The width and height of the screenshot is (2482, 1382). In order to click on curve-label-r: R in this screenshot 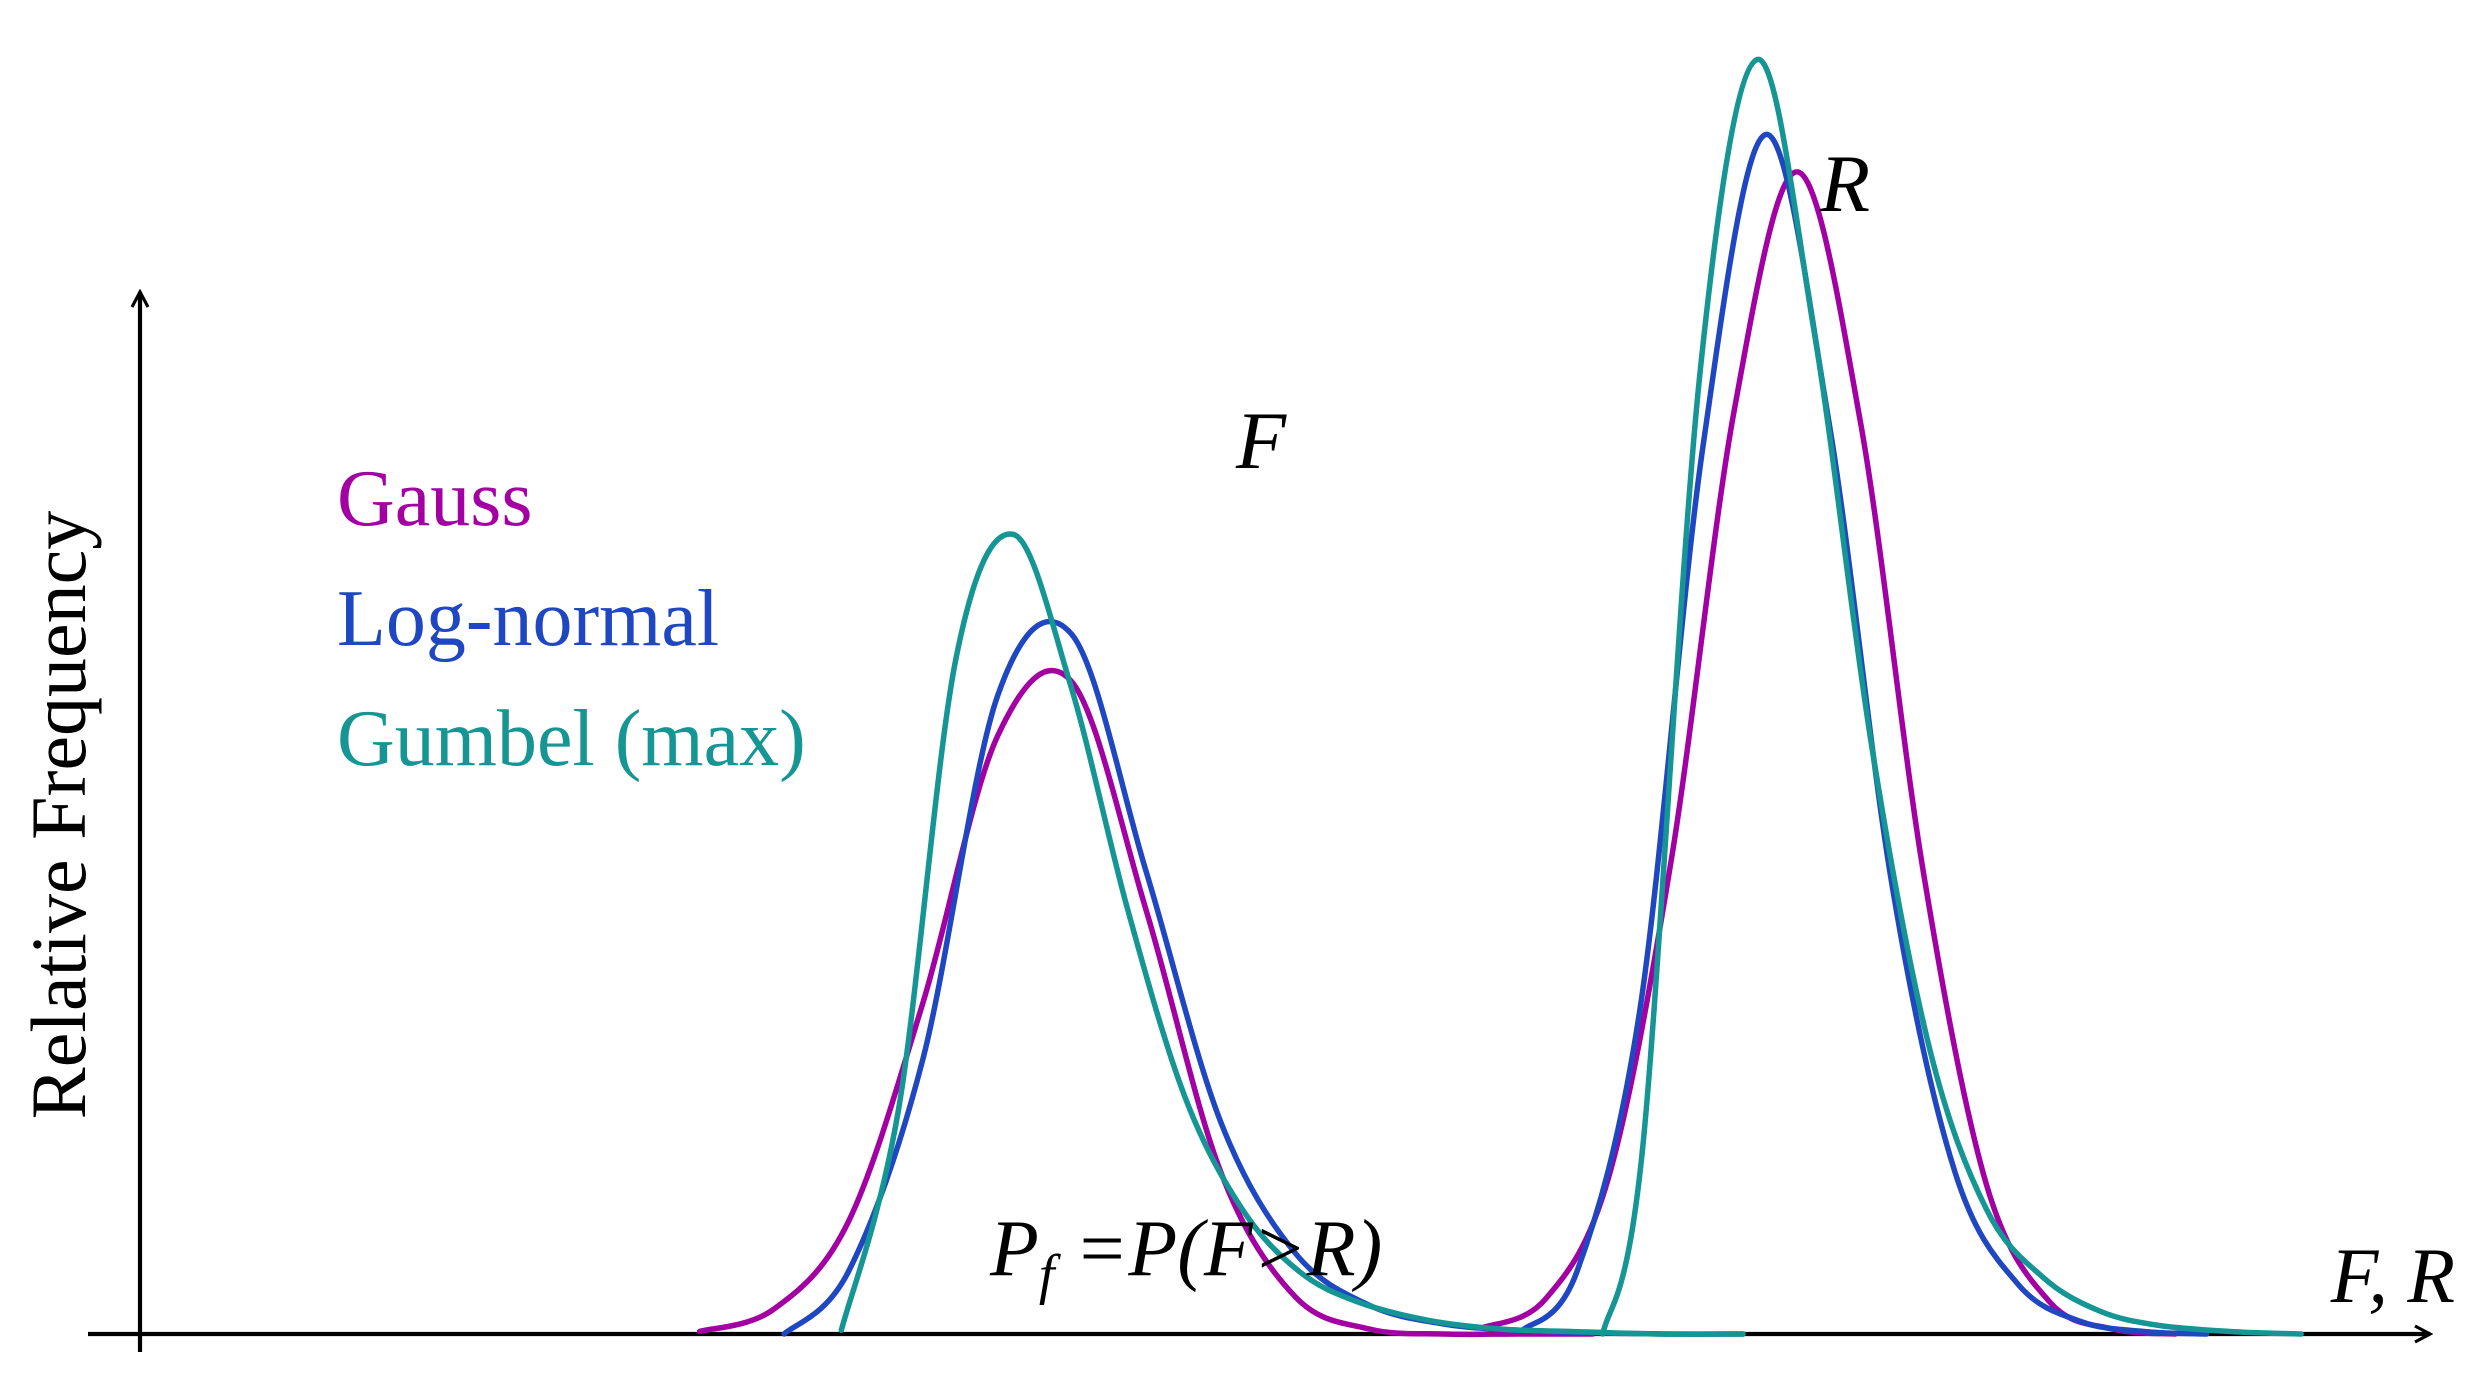, I will do `click(1844, 183)`.